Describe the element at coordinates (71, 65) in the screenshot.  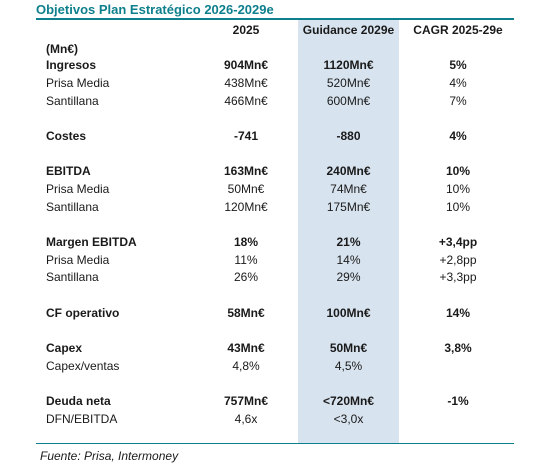
I see `row-label: Ingresos` at that location.